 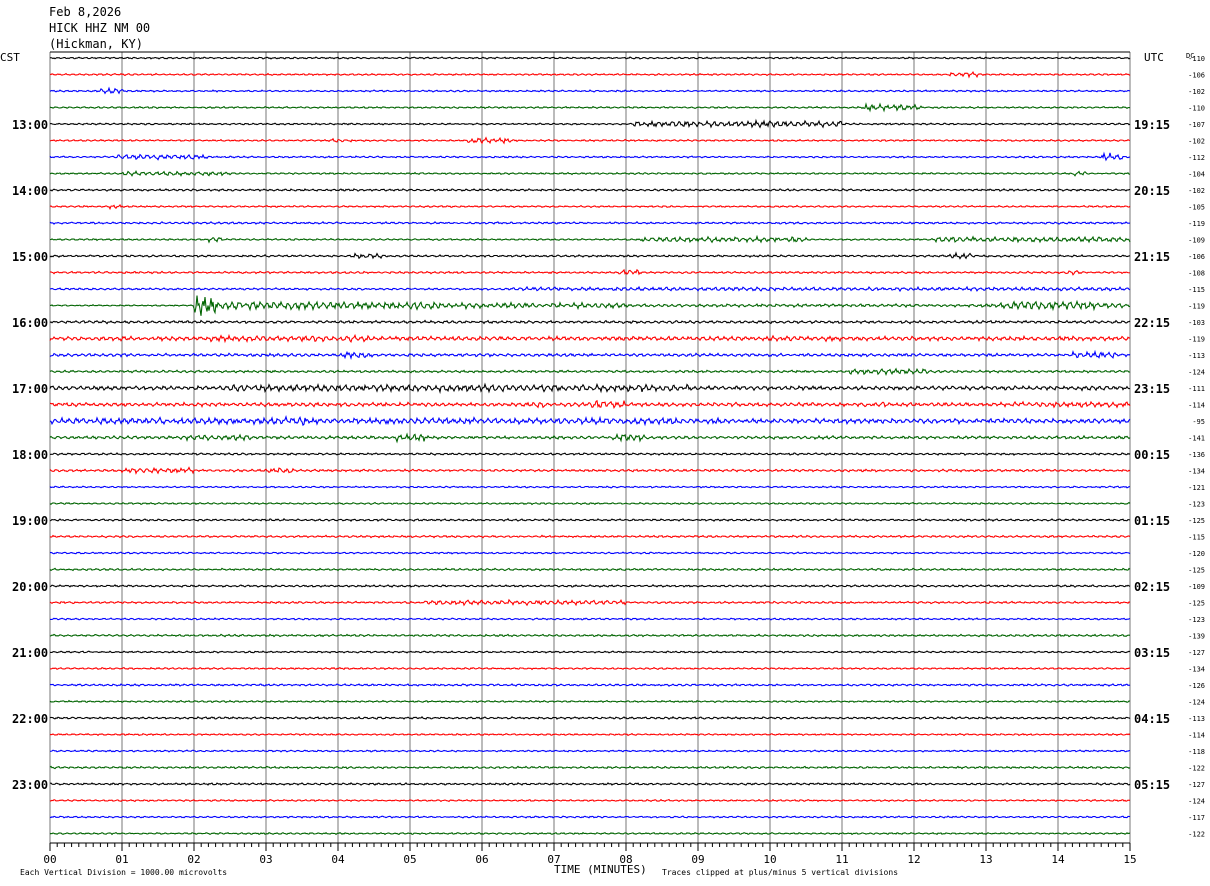 I want to click on x-axis-title: TIME (MINUTES), so click(x=600, y=869).